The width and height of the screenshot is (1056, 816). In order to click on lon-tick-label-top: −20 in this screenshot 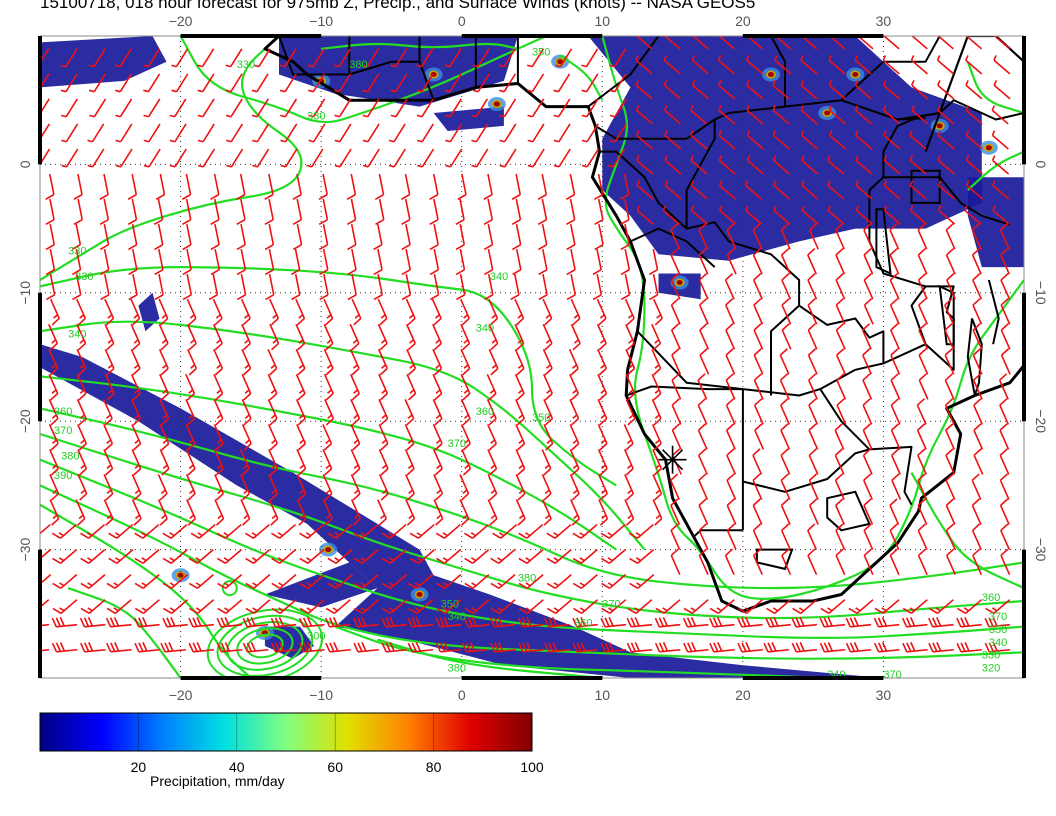, I will do `click(181, 21)`.